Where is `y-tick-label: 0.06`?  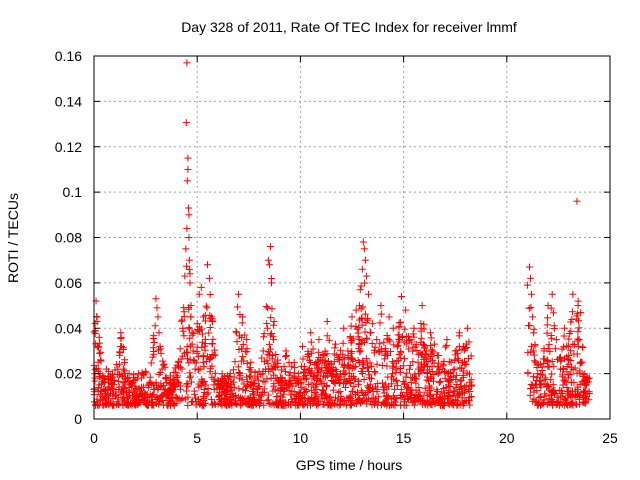 y-tick-label: 0.06 is located at coordinates (68, 283).